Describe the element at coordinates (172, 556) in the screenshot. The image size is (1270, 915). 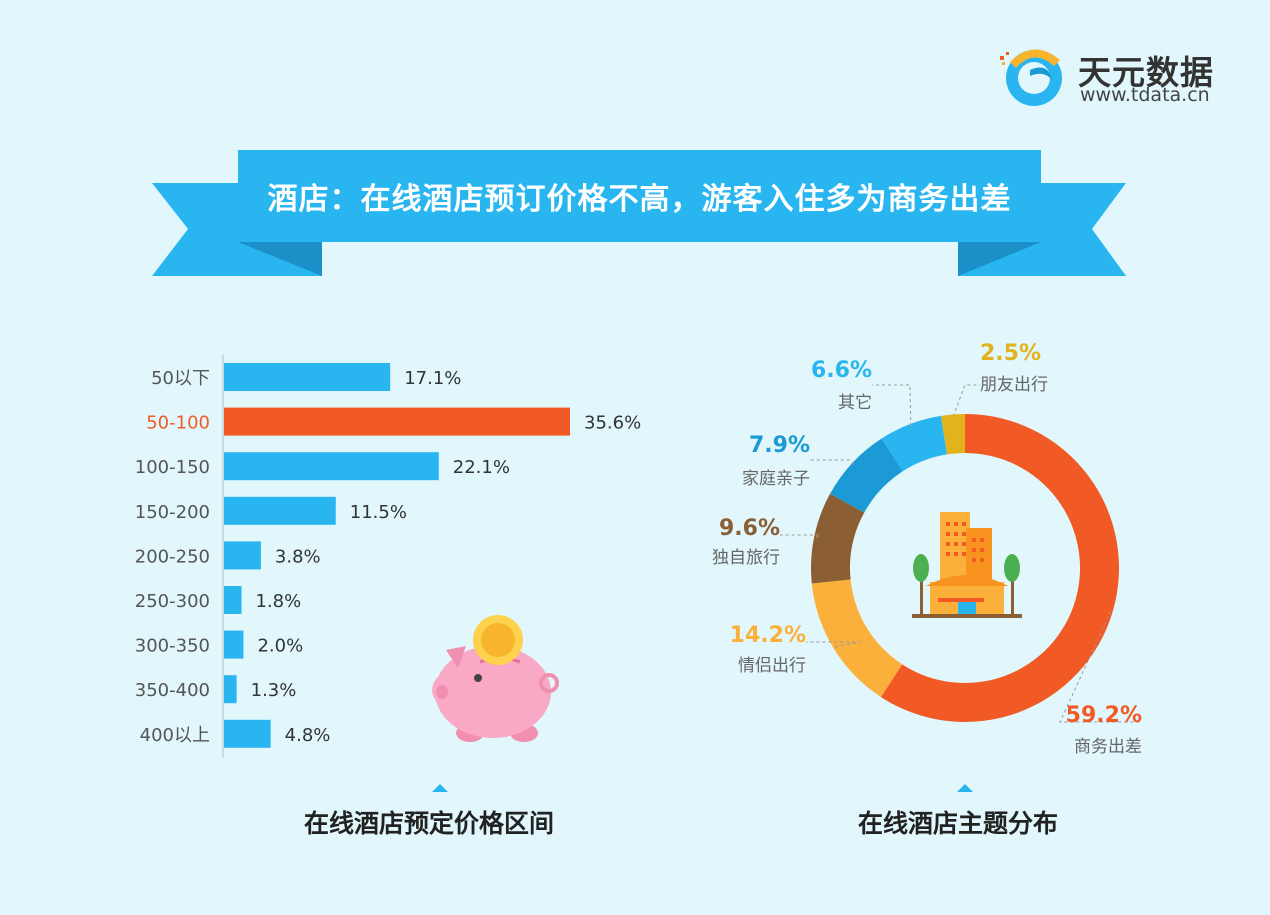
I see `bar-category-label: 200-250` at that location.